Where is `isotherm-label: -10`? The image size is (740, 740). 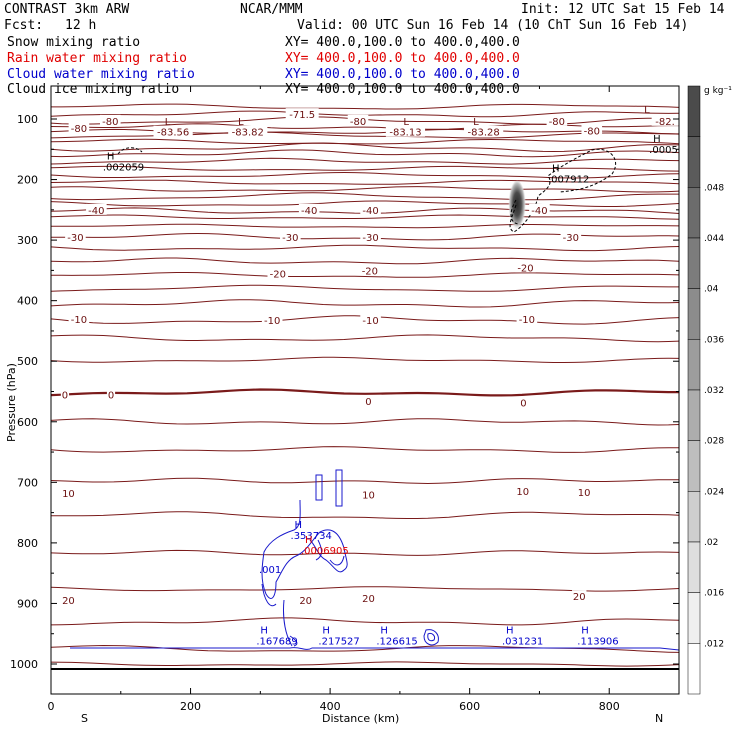 isotherm-label: -10 is located at coordinates (370, 321).